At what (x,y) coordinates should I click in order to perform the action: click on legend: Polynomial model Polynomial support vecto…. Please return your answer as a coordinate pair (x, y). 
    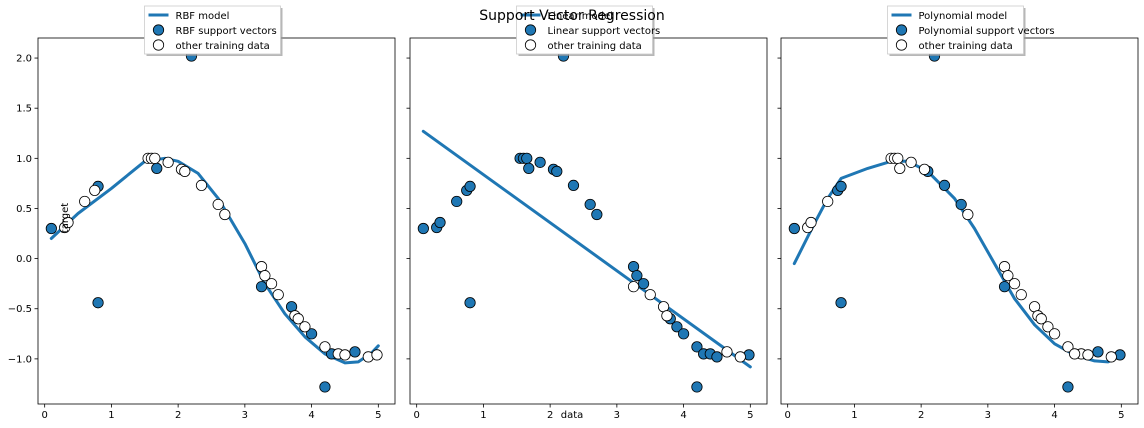
    Looking at the image, I should click on (971, 30).